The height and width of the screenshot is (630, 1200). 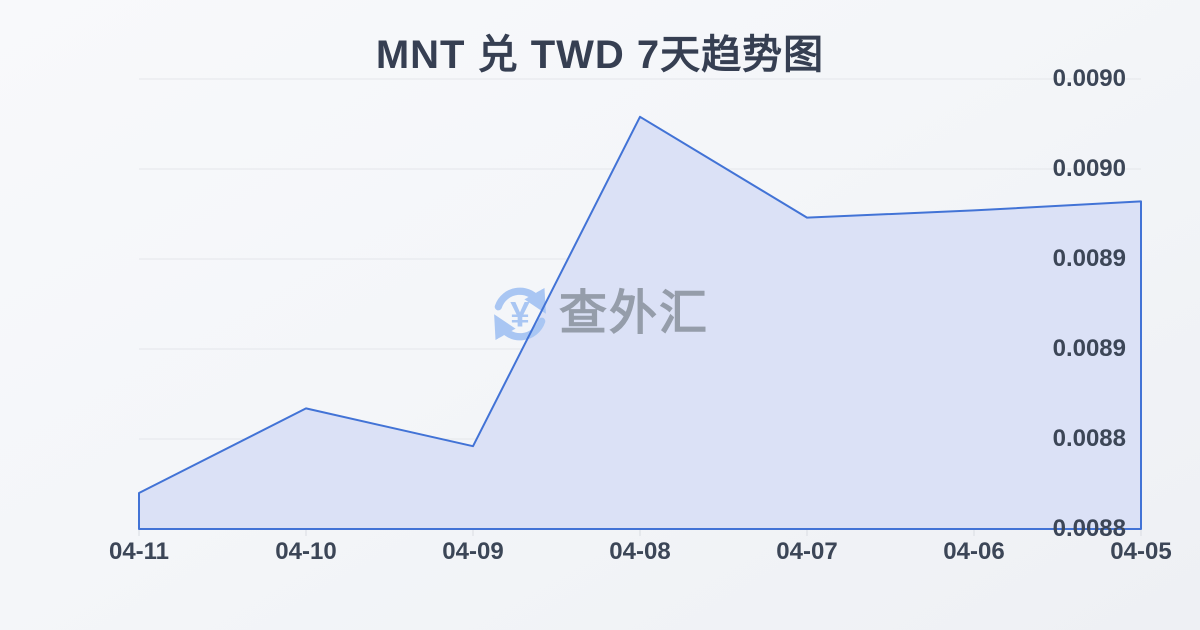 What do you see at coordinates (640, 551) in the screenshot?
I see `x-axis-tick-label: 04-08` at bounding box center [640, 551].